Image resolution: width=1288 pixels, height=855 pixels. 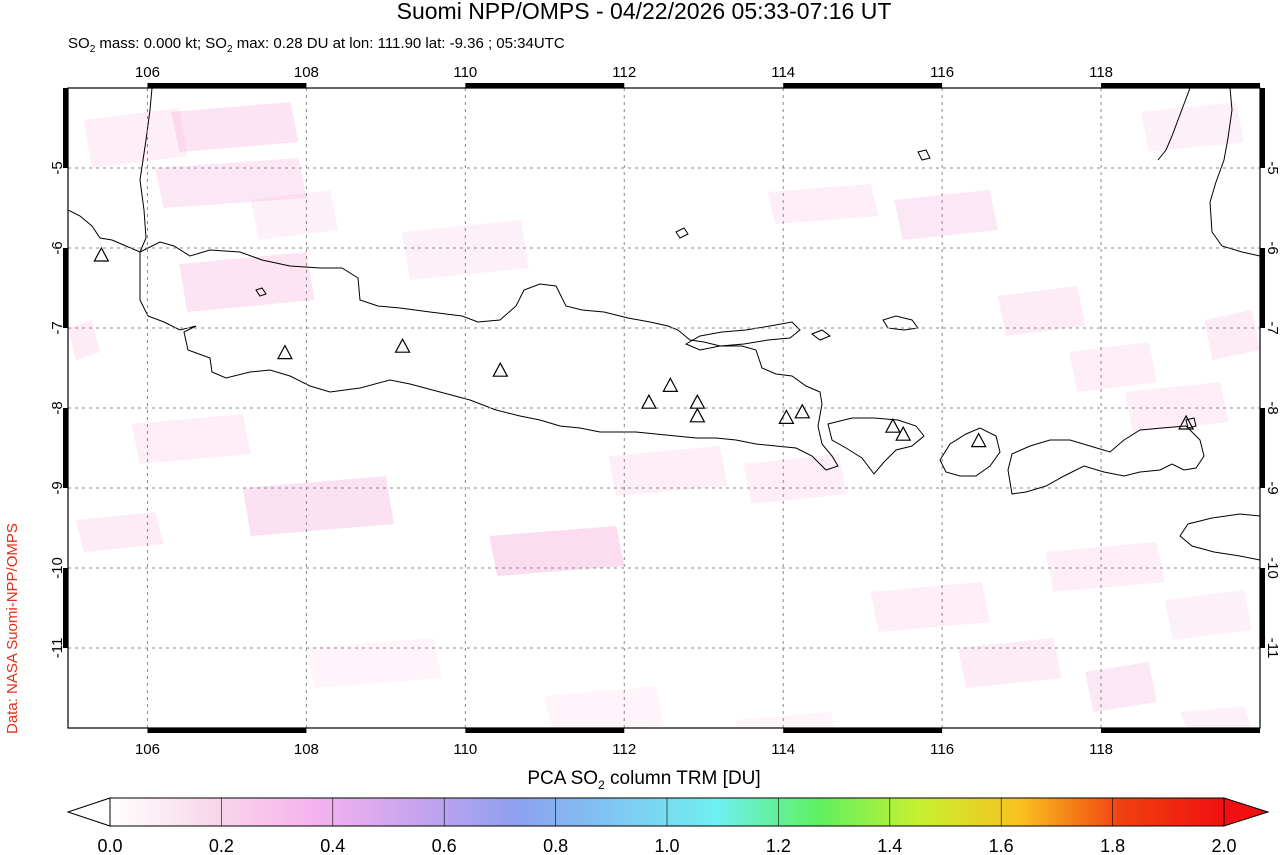 I want to click on lat-tick-label: -8, so click(x=1272, y=407).